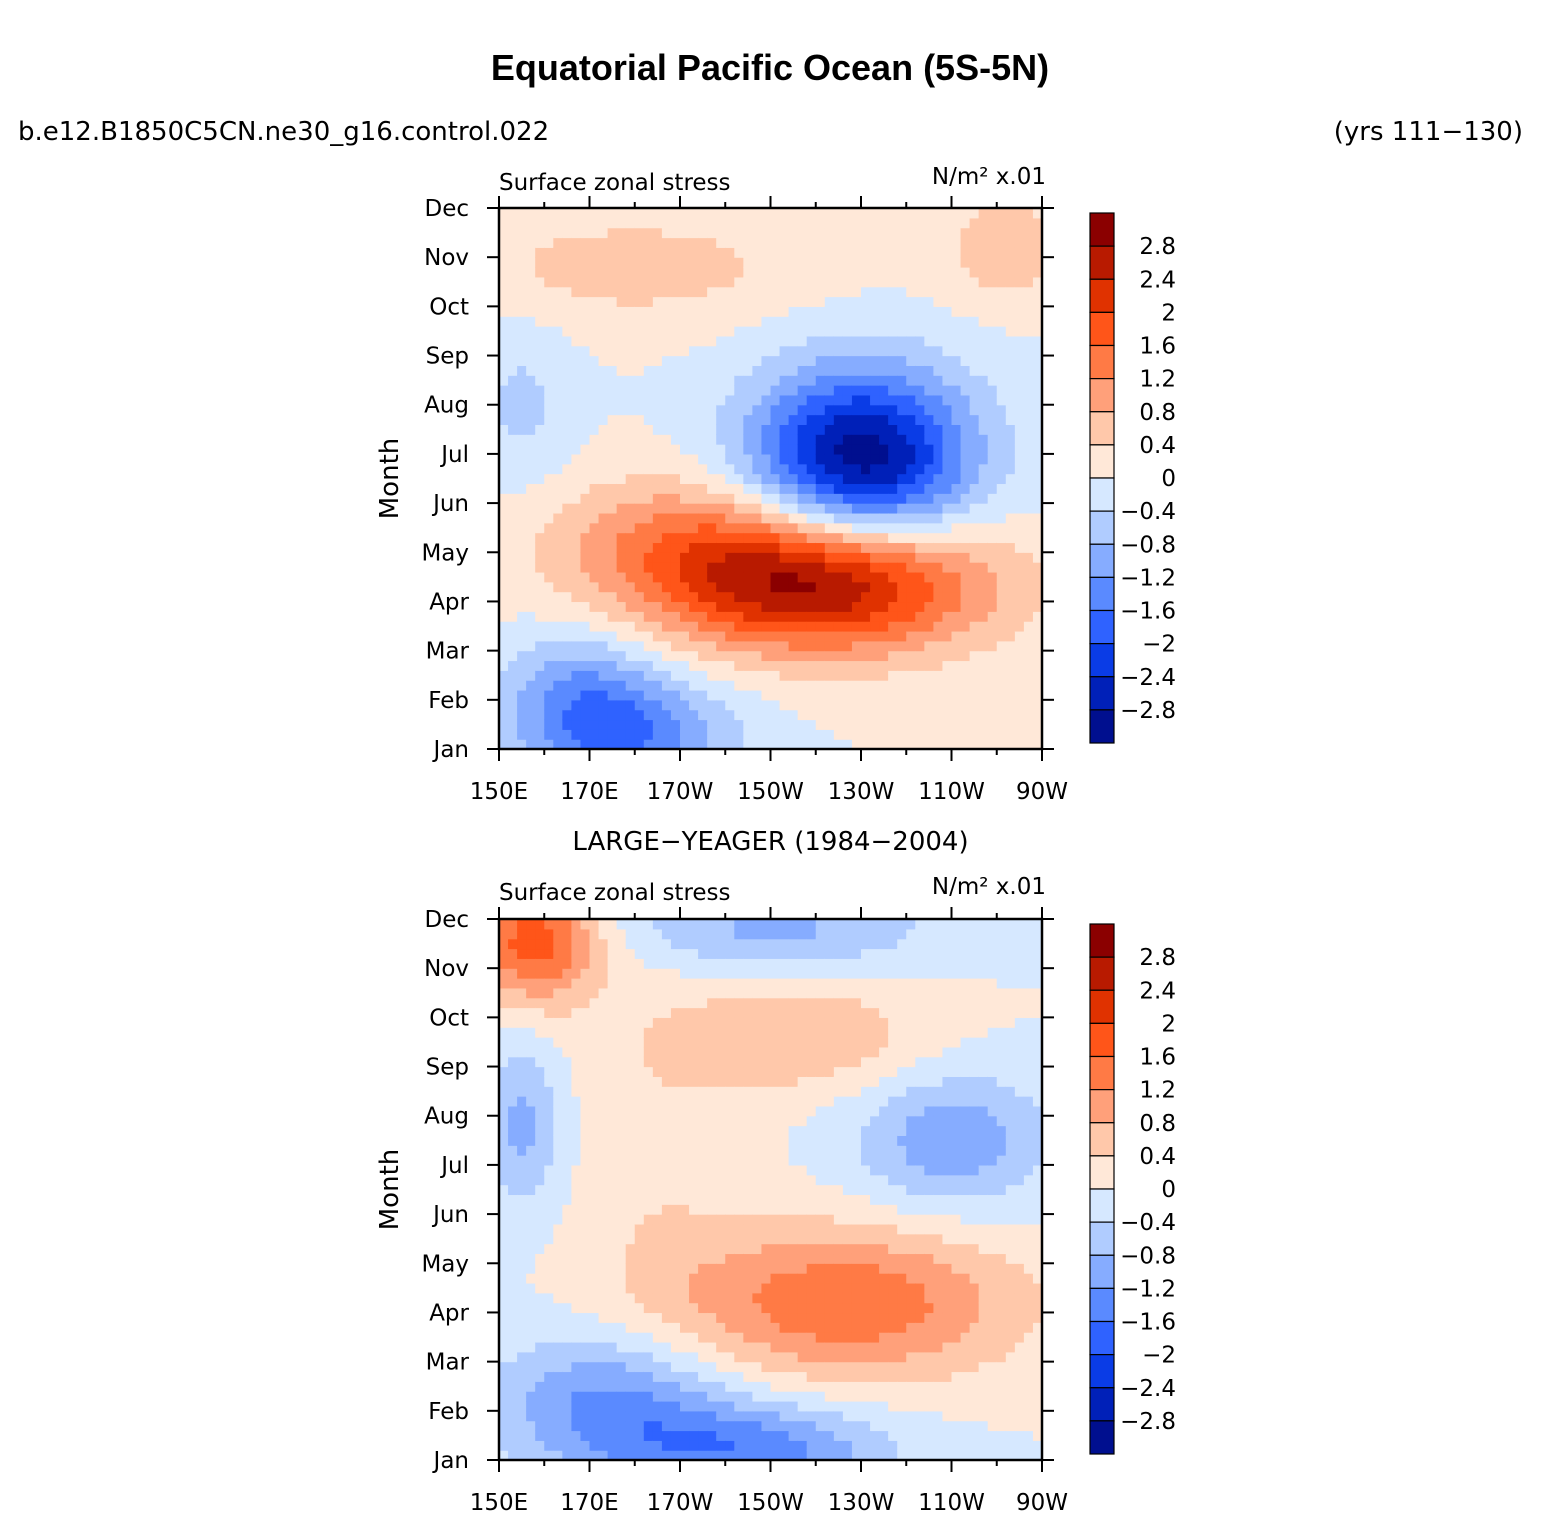 This screenshot has width=1541, height=1538. I want to click on y-tick-label: Nov, so click(446, 258).